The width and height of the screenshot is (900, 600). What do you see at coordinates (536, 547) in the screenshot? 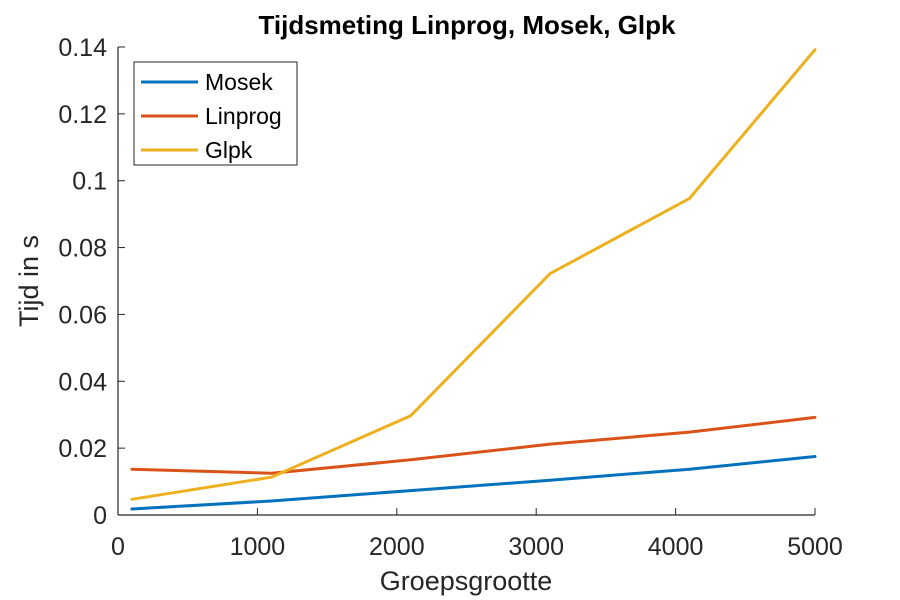
I see `x-tick-label: 3000` at bounding box center [536, 547].